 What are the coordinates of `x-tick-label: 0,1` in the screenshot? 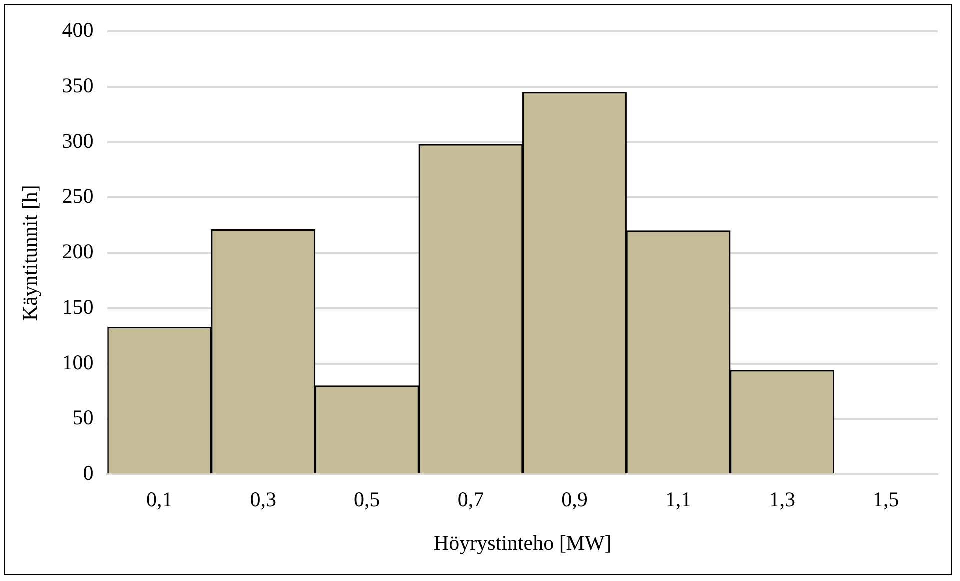 It's located at (159, 500).